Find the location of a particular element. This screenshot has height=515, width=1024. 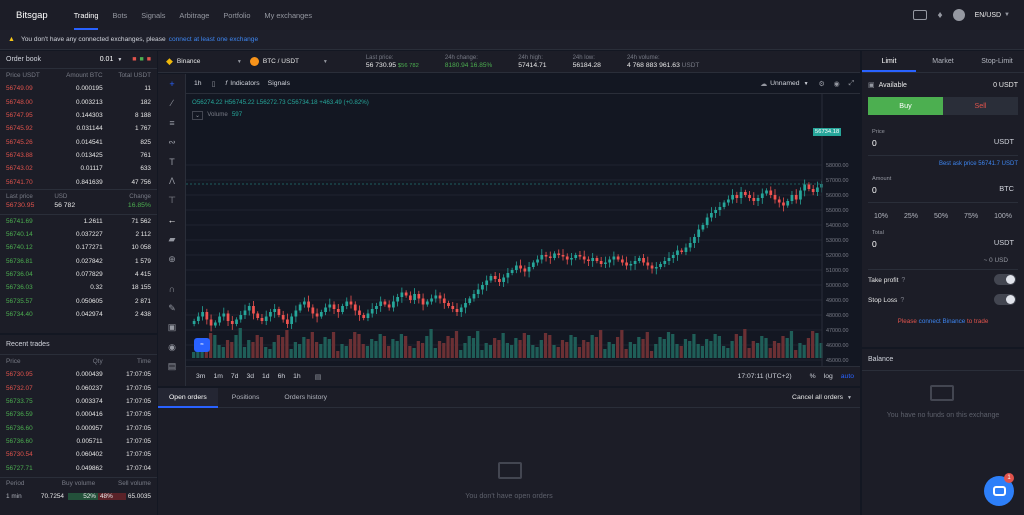

range-7d: 7d is located at coordinates (234, 376).